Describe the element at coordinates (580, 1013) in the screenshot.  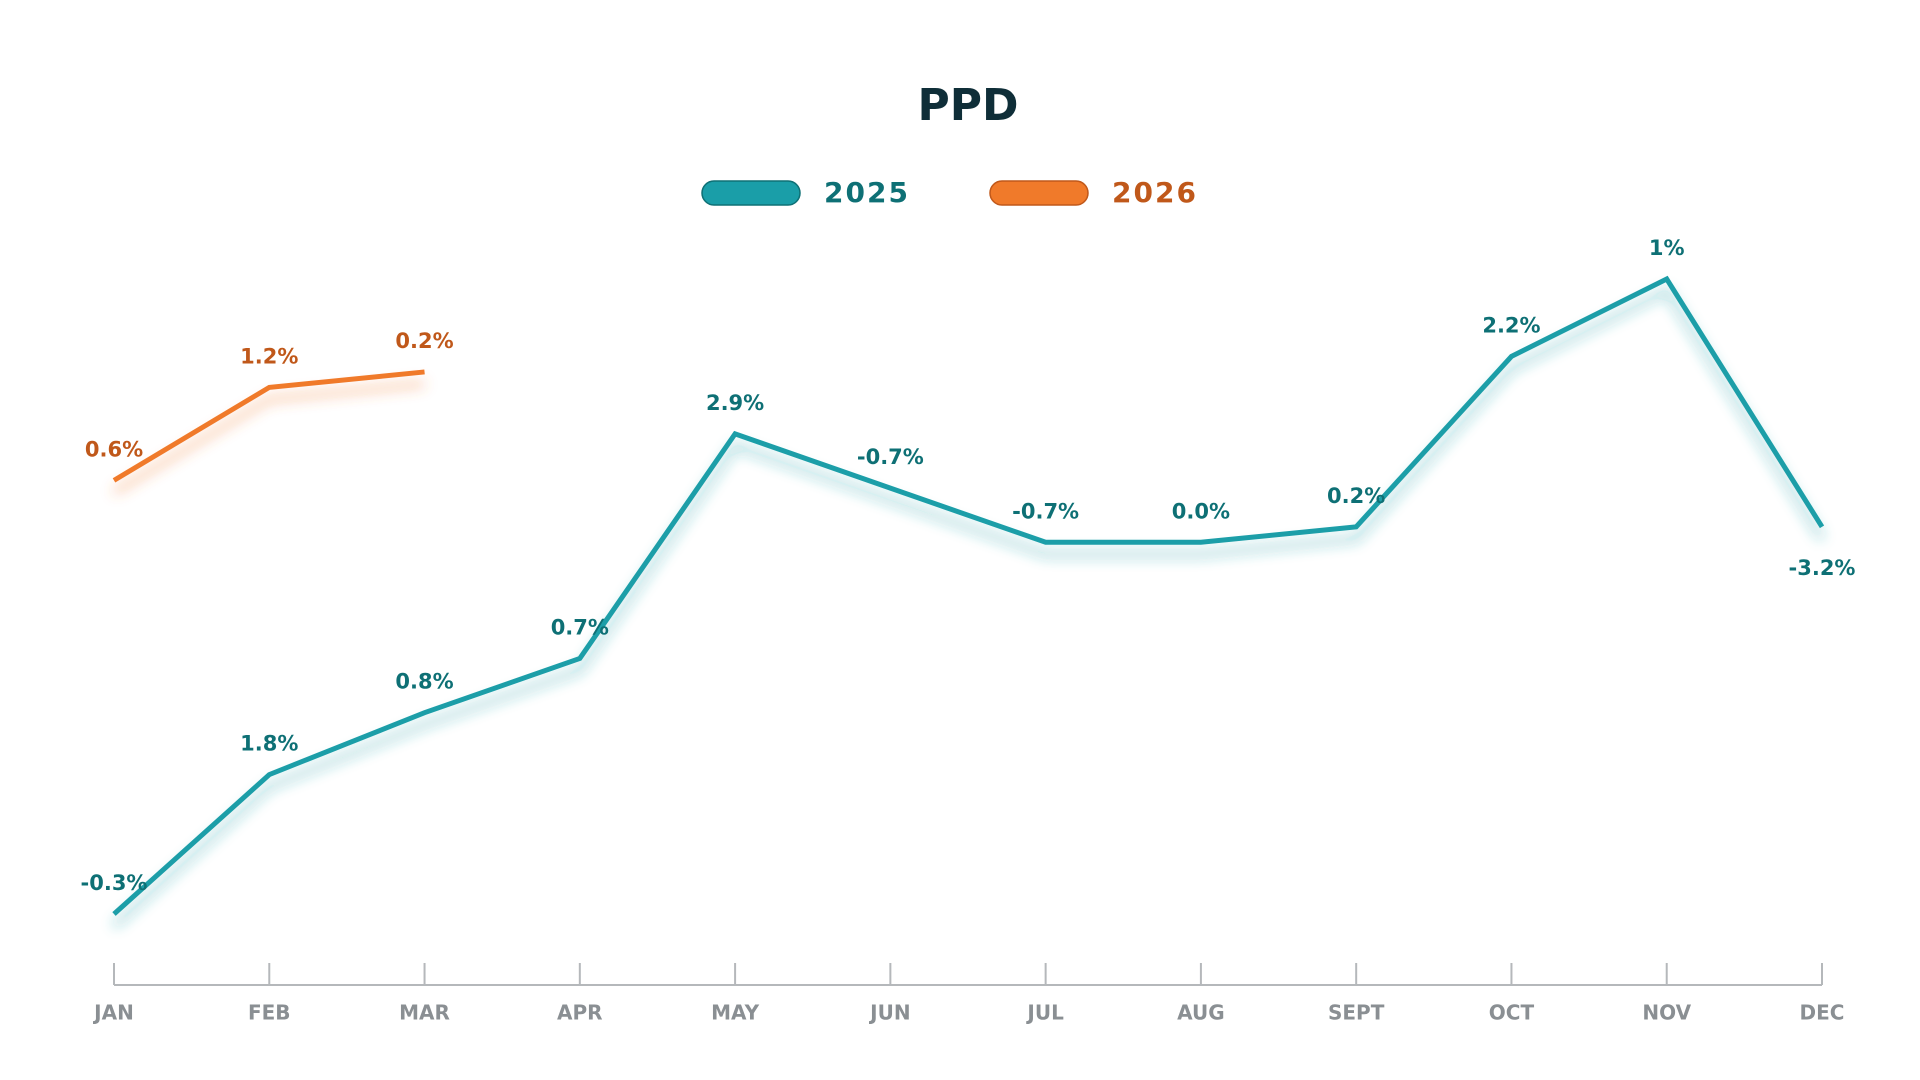
I see `x-tick-label: APR` at that location.